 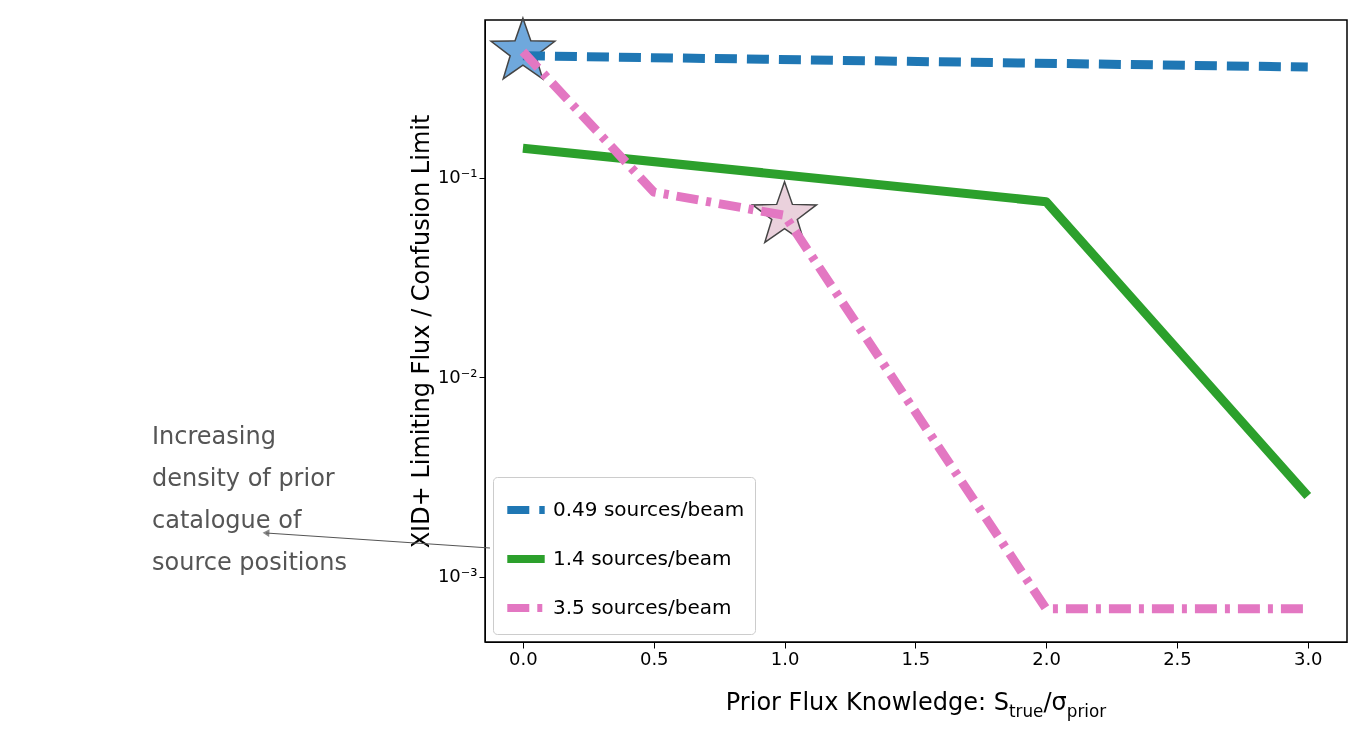 What do you see at coordinates (420, 331) in the screenshot?
I see `y-axis-title: XID+ Limiting Flux / Confusion Limit` at bounding box center [420, 331].